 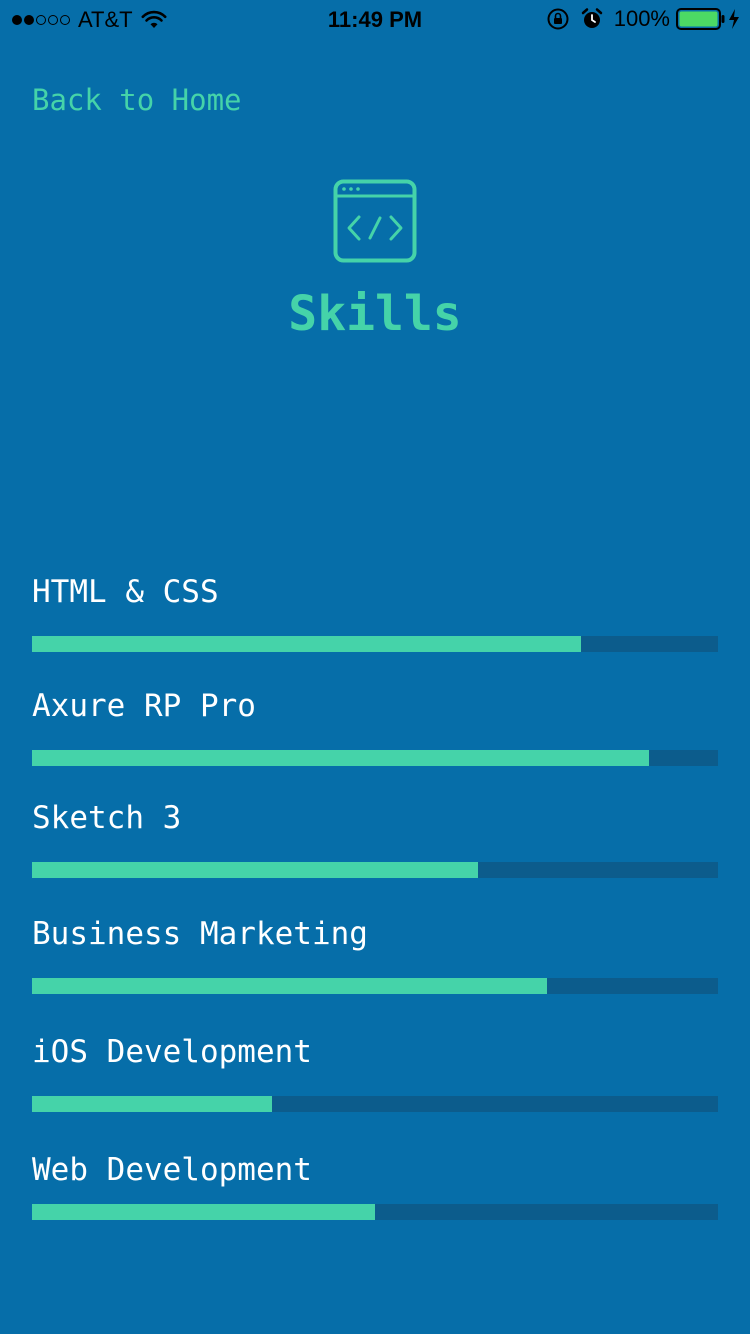 What do you see at coordinates (375, 314) in the screenshot?
I see `page-title: Skills` at bounding box center [375, 314].